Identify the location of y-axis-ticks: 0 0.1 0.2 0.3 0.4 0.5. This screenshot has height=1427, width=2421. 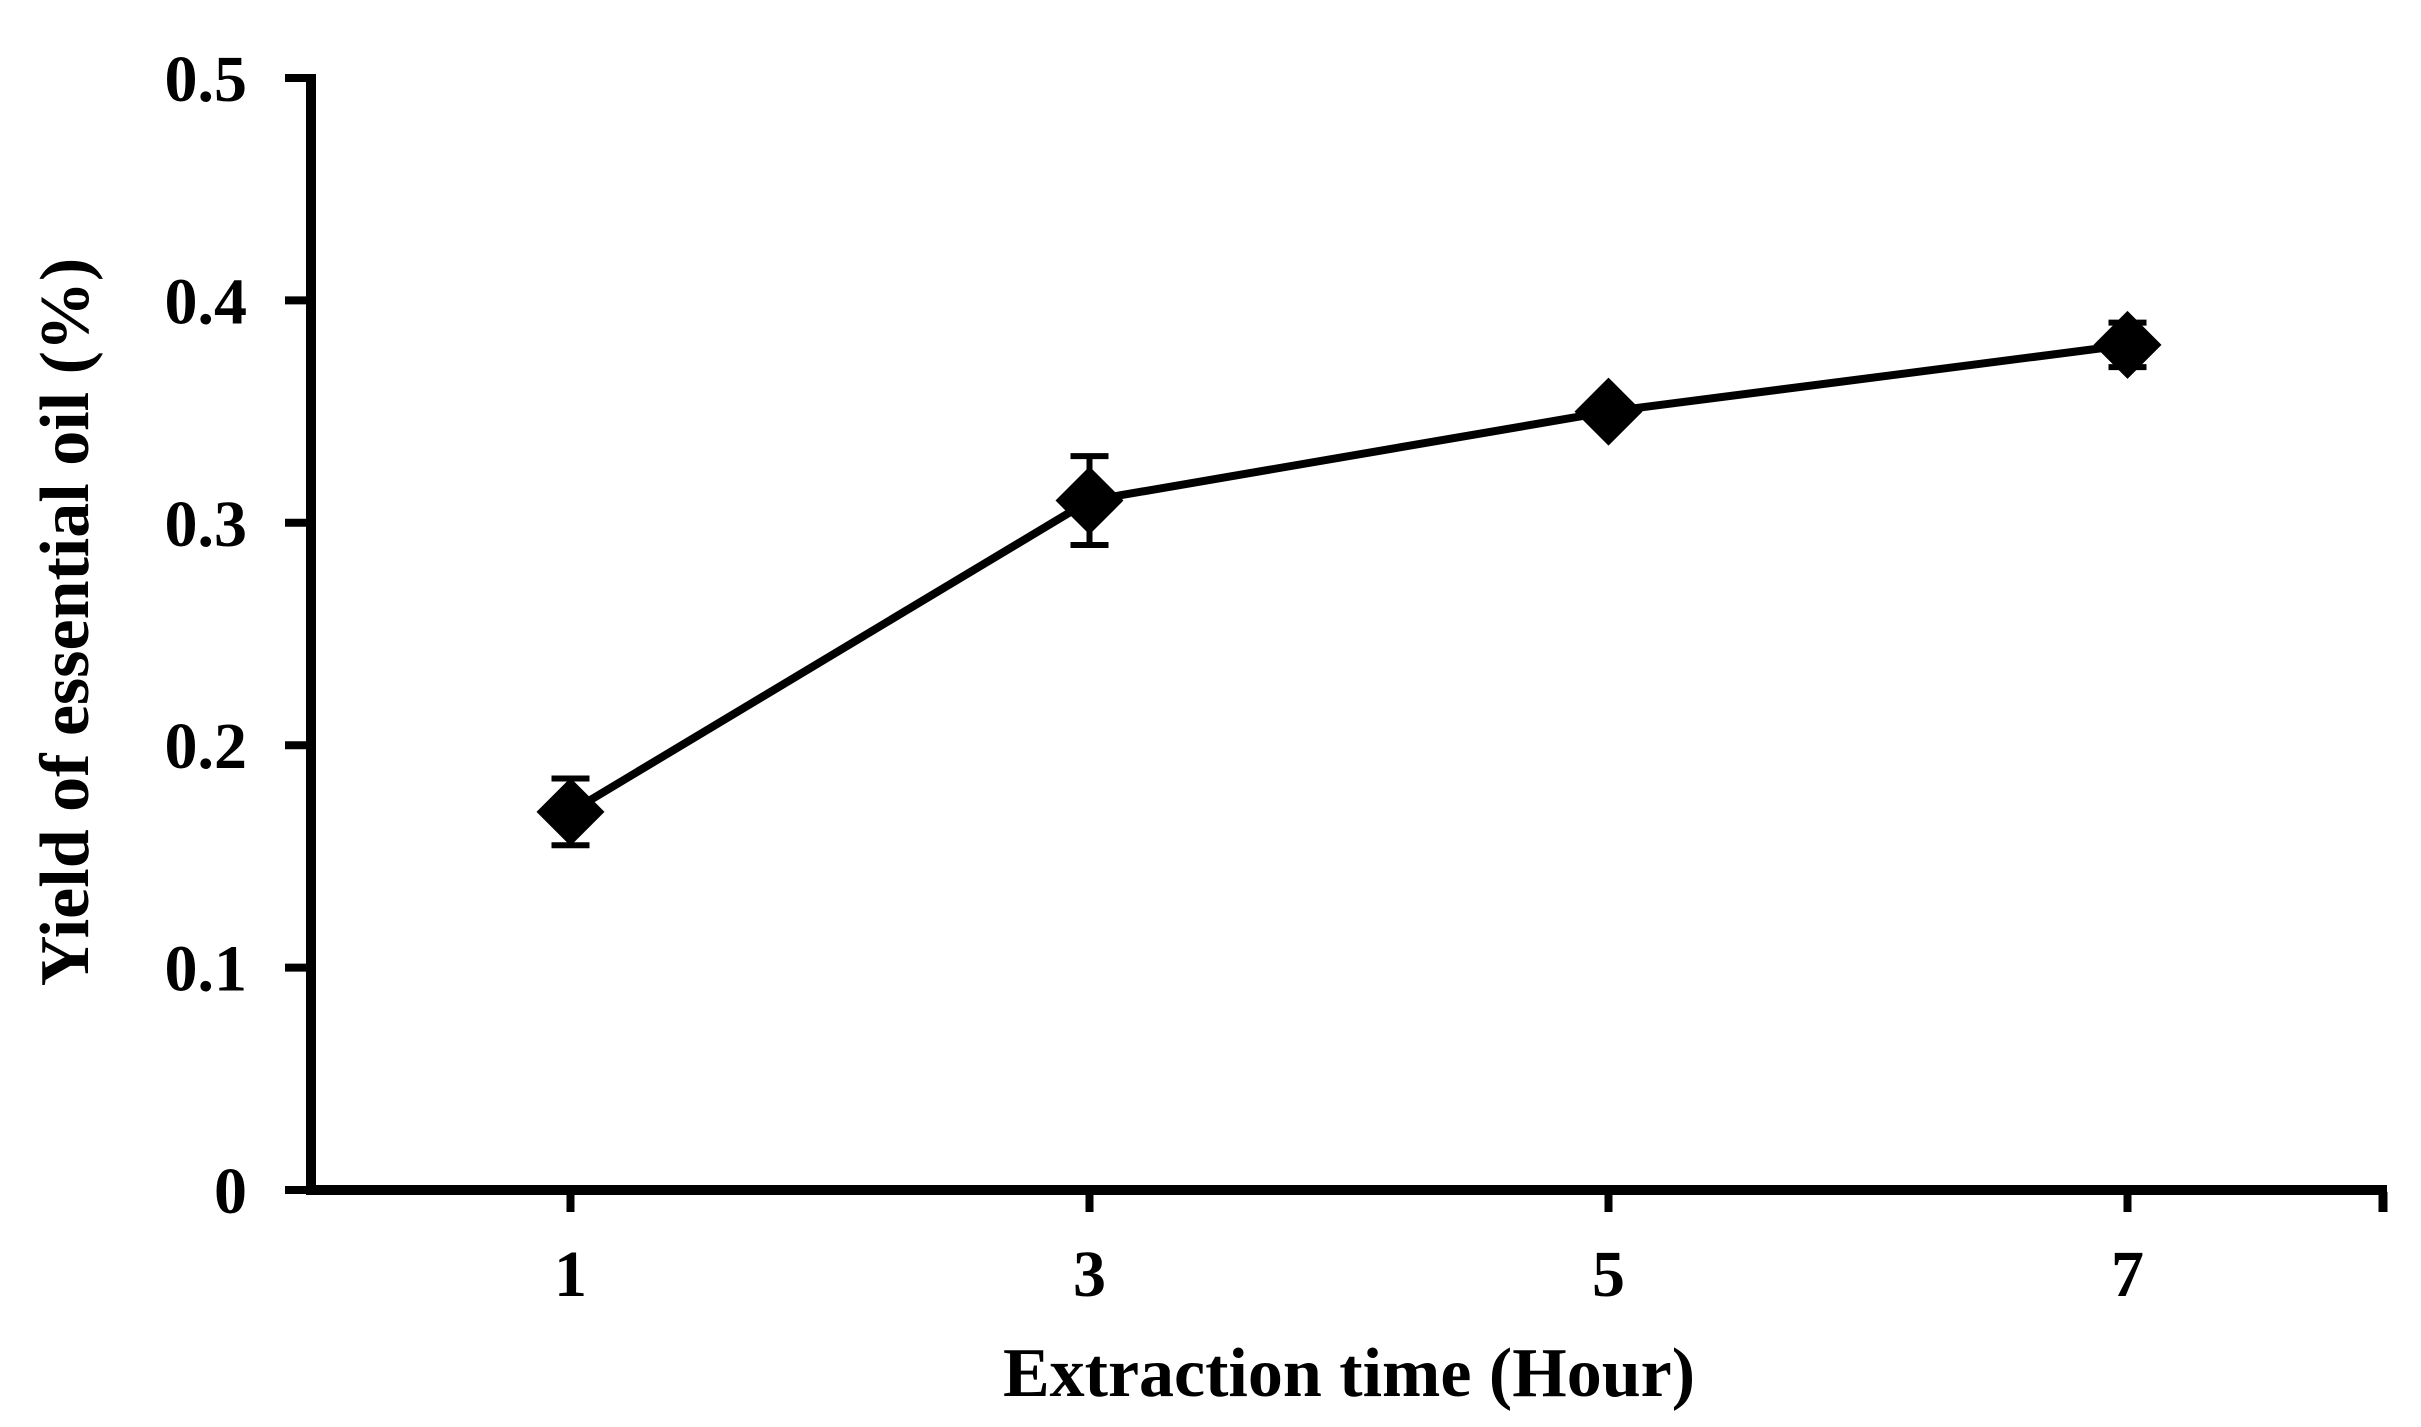
(238, 635).